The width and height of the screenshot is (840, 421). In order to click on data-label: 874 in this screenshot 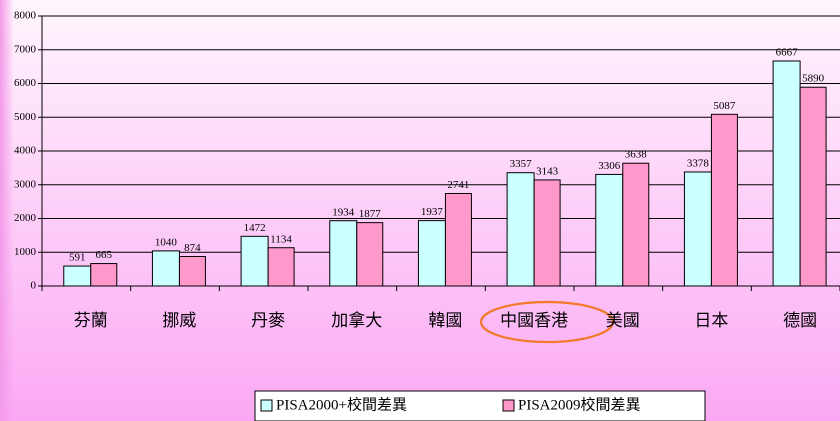, I will do `click(192, 248)`.